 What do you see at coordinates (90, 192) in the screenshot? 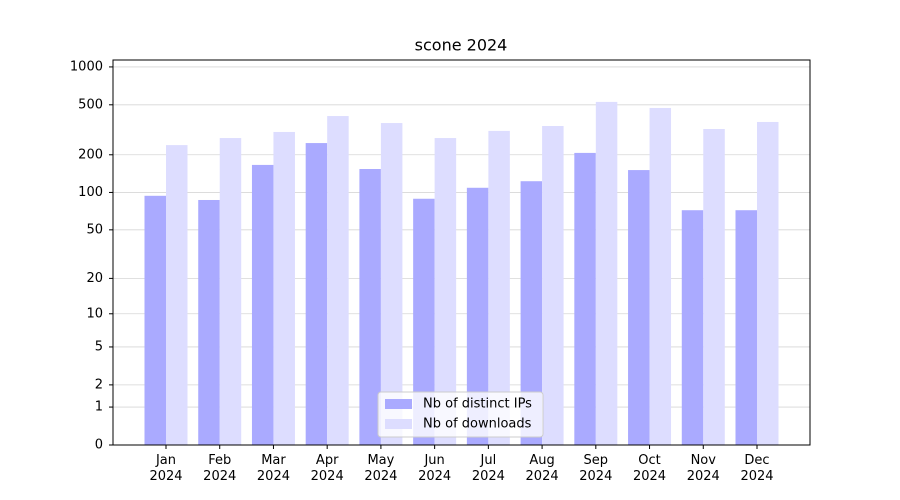
I see `y-tick-label: 100` at bounding box center [90, 192].